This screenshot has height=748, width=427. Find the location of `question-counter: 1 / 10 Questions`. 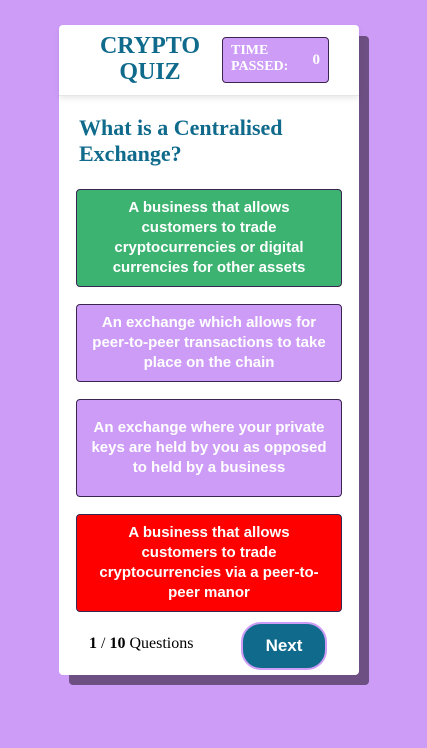

question-counter: 1 / 10 Questions is located at coordinates (141, 644).